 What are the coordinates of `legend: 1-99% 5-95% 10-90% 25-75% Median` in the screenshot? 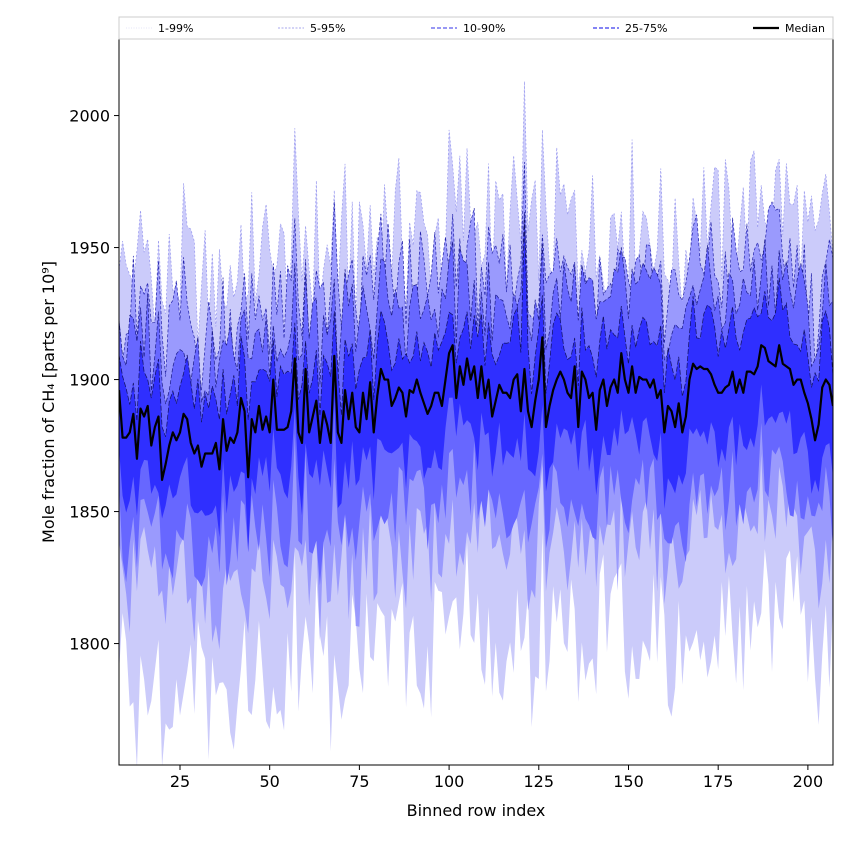 It's located at (476, 28).